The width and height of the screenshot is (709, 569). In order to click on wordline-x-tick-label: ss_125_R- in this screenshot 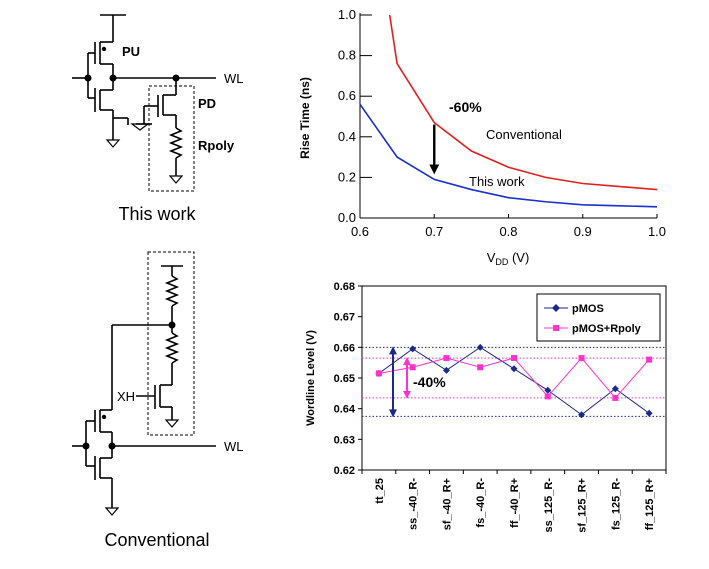, I will do `click(549, 505)`.